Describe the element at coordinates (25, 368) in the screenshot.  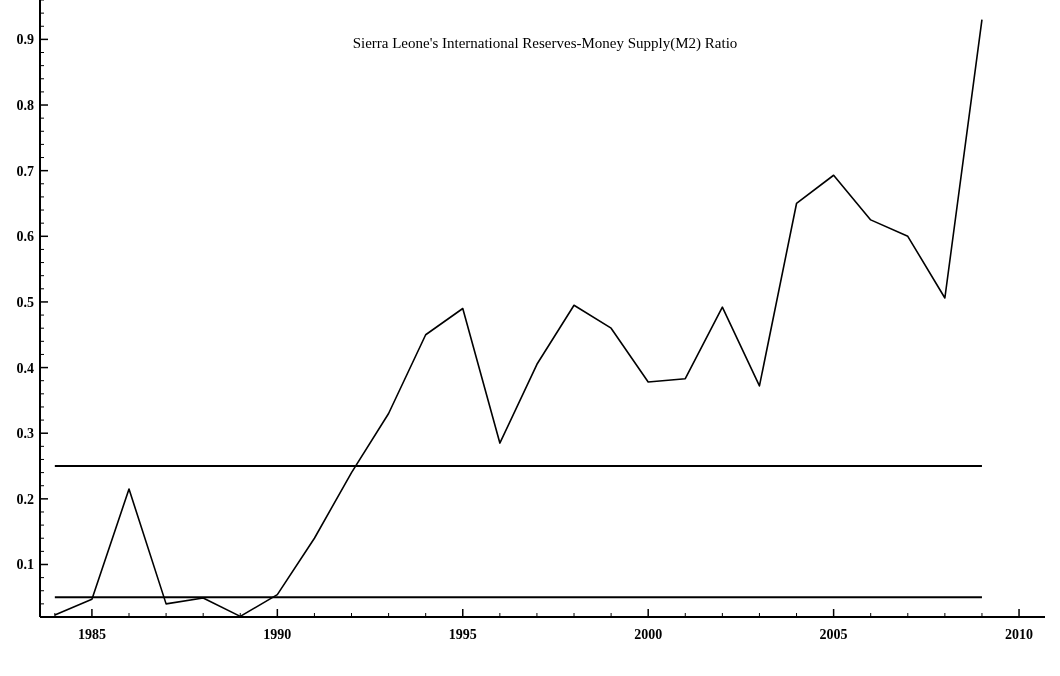
I see `y-tick-label: 0.4` at that location.